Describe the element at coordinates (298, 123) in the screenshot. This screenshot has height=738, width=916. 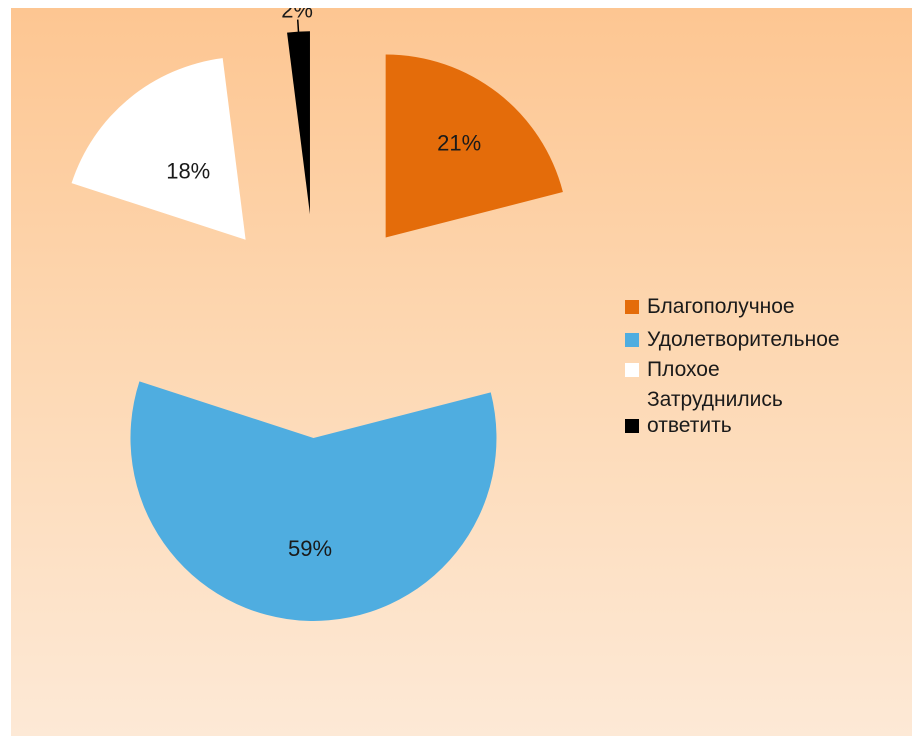
I see `slice-zatrudnilis` at that location.